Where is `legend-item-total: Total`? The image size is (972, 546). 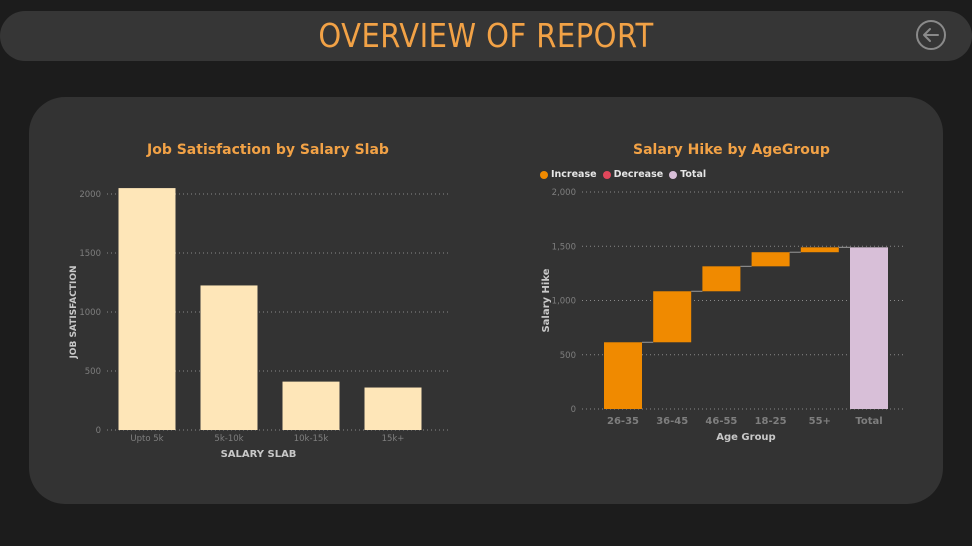 legend-item-total: Total is located at coordinates (687, 174).